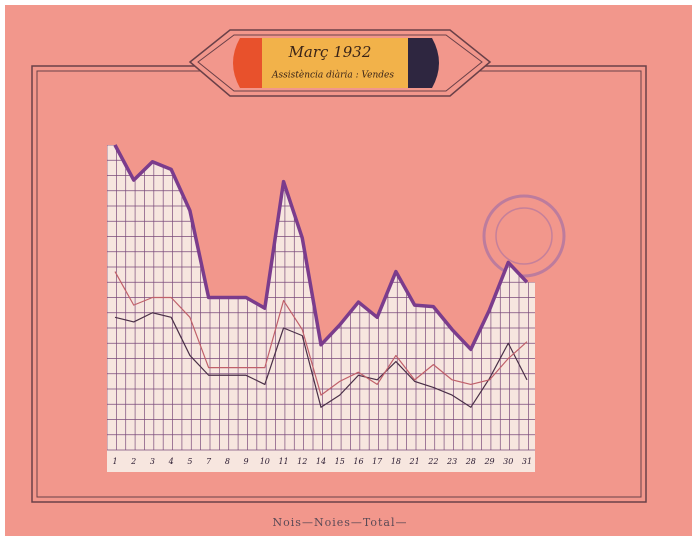  Describe the element at coordinates (330, 52) in the screenshot. I see `chart-title: Març 1932` at that location.